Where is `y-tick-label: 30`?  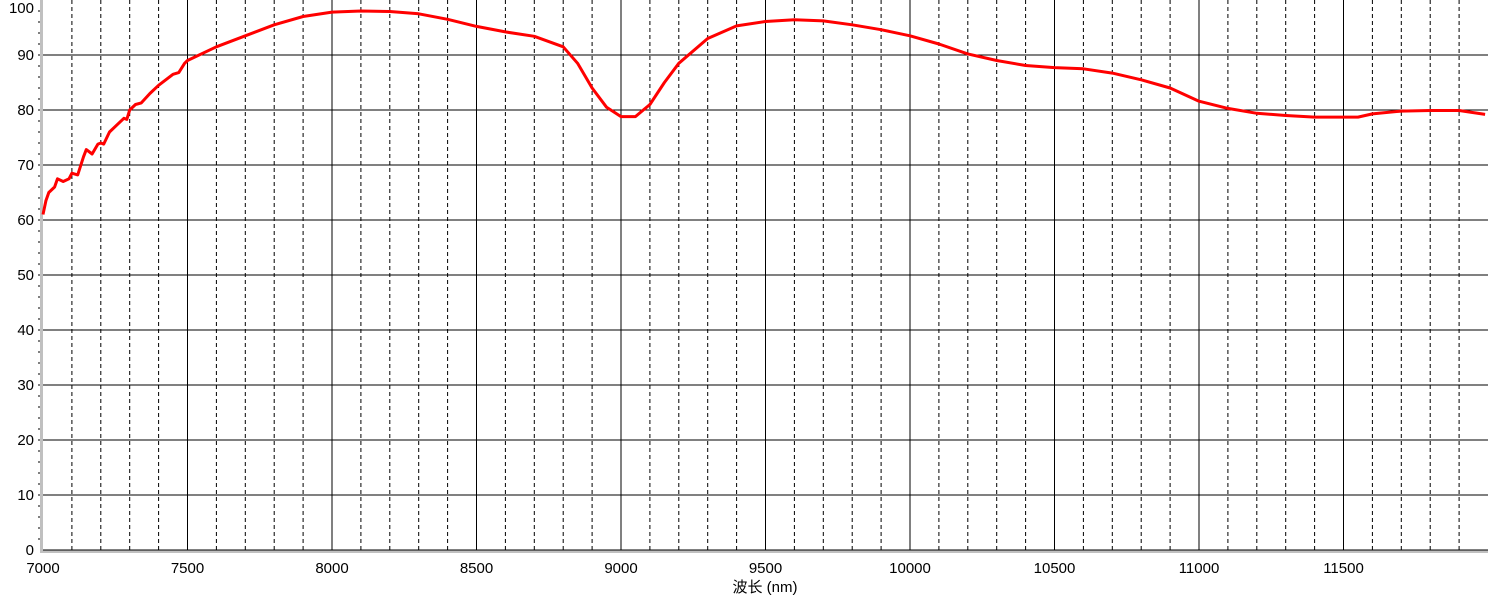 y-tick-label: 30 is located at coordinates (25, 385).